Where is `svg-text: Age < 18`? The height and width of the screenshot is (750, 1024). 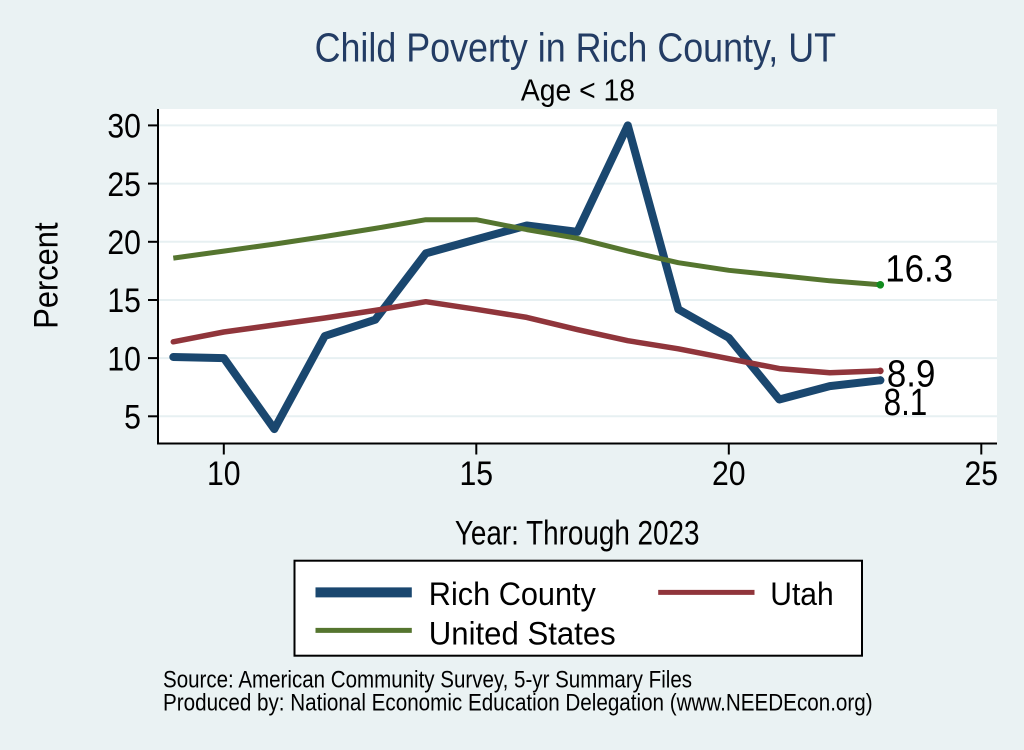 svg-text: Age < 18 is located at coordinates (578, 90).